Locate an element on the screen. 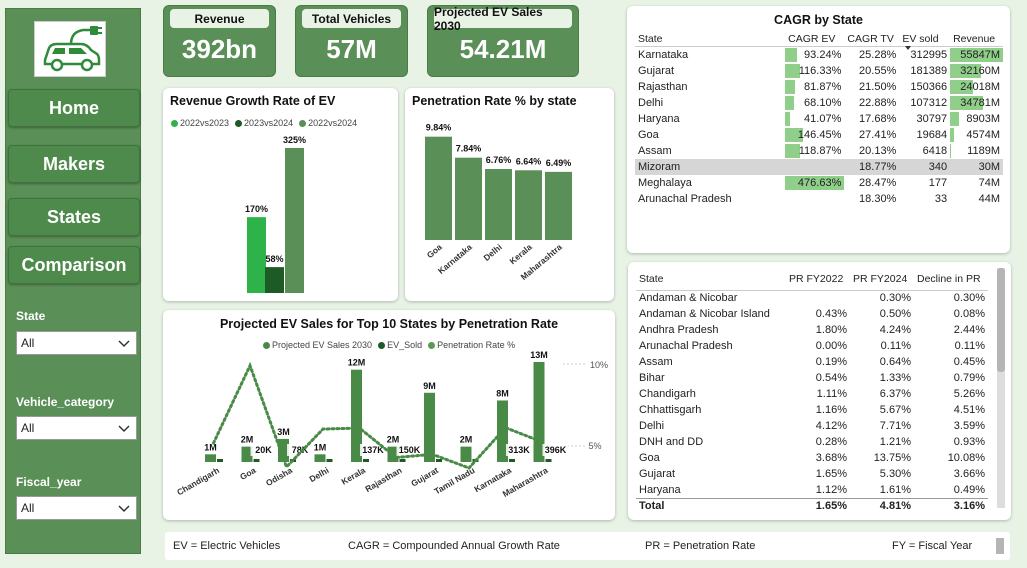 This screenshot has width=1027, height=568. column-header-pr-fy2024: PR FY2024 is located at coordinates (882, 279).